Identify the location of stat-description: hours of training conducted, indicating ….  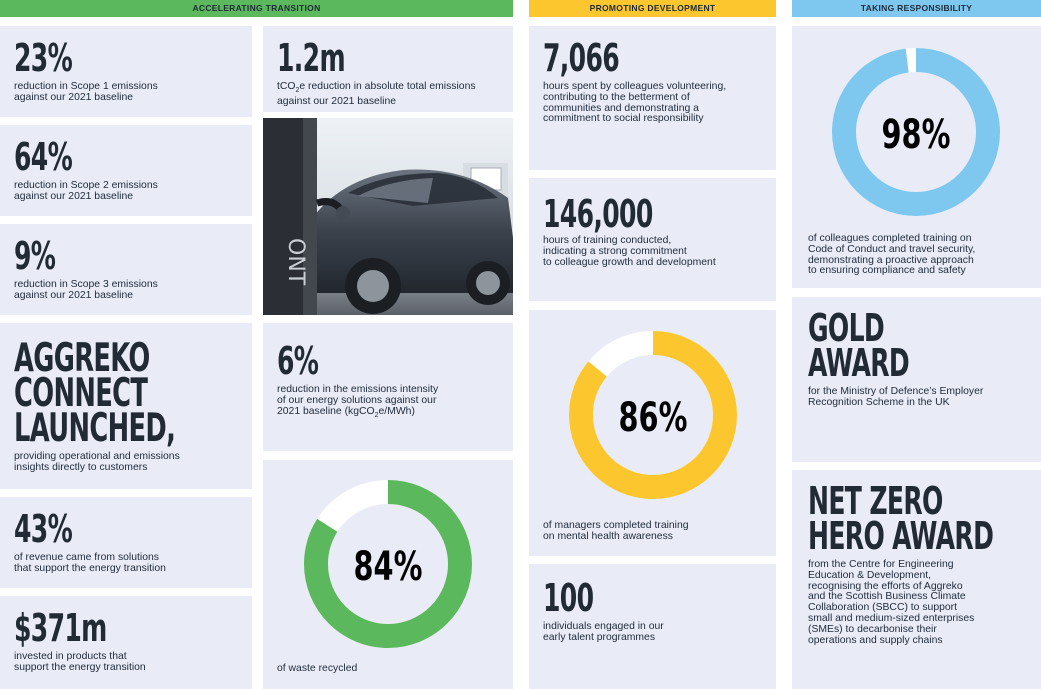
(629, 251).